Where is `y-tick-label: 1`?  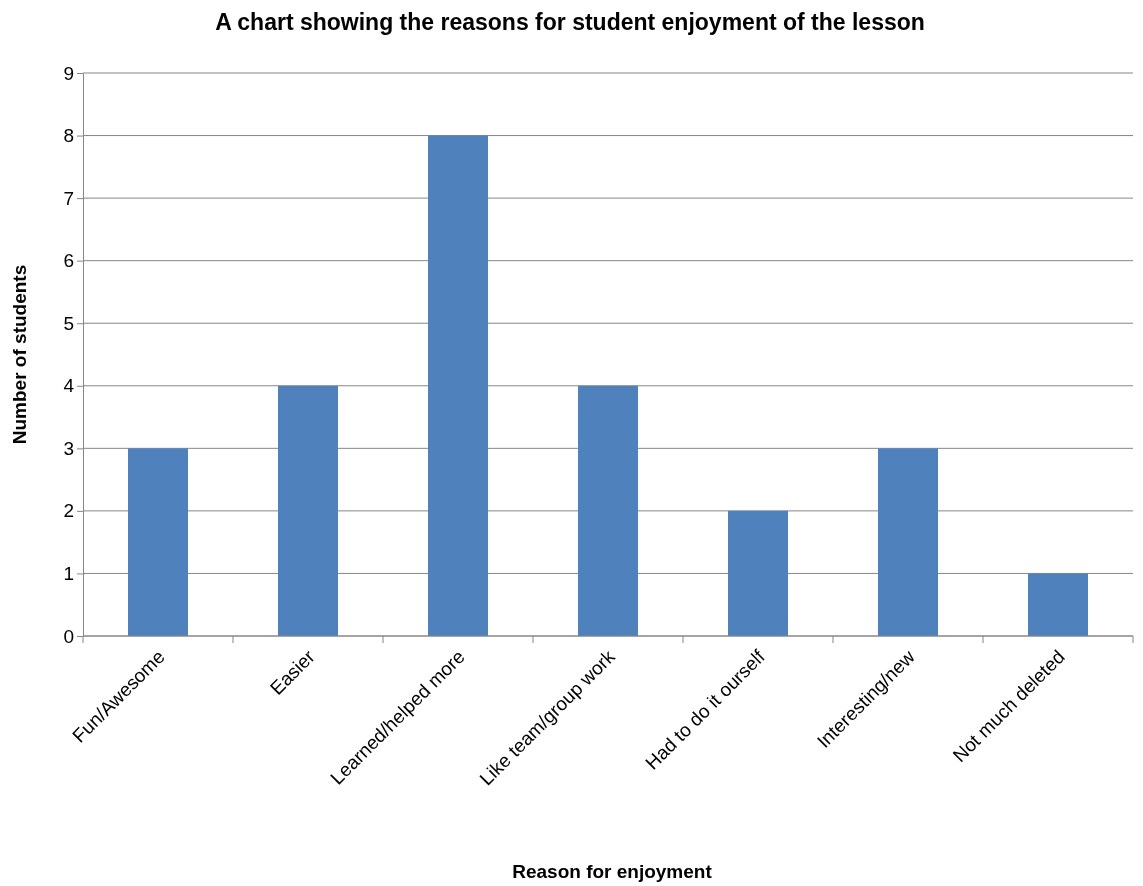
y-tick-label: 1 is located at coordinates (68, 574).